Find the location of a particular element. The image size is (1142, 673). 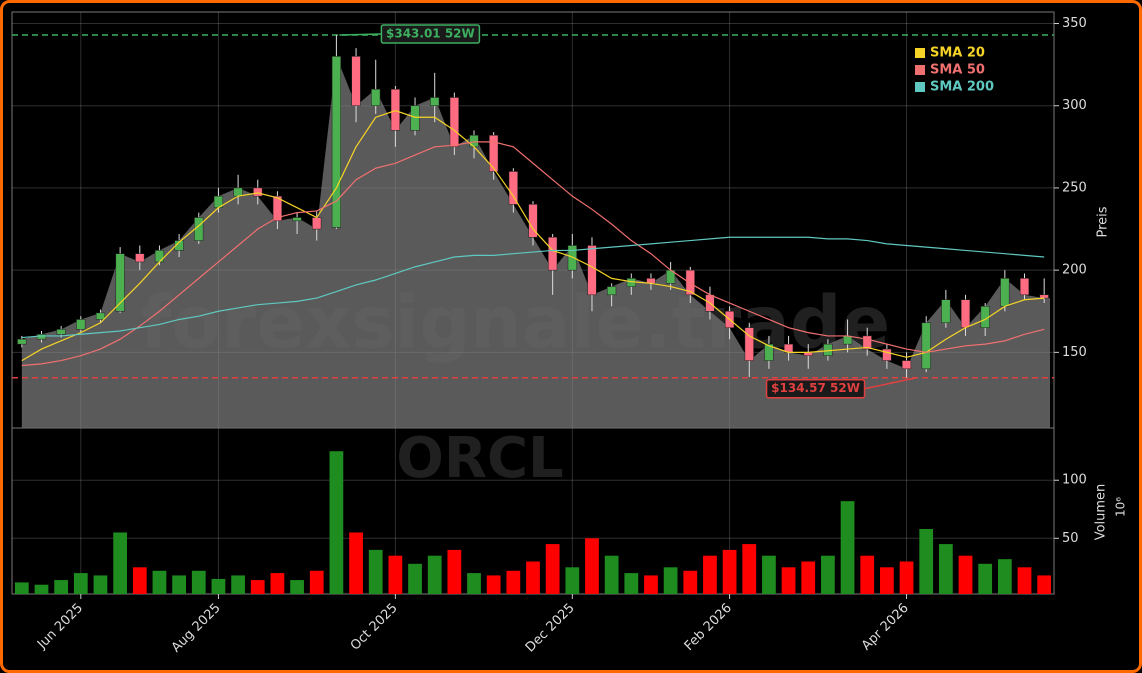

annotation-arrow is located at coordinates (890, 383).